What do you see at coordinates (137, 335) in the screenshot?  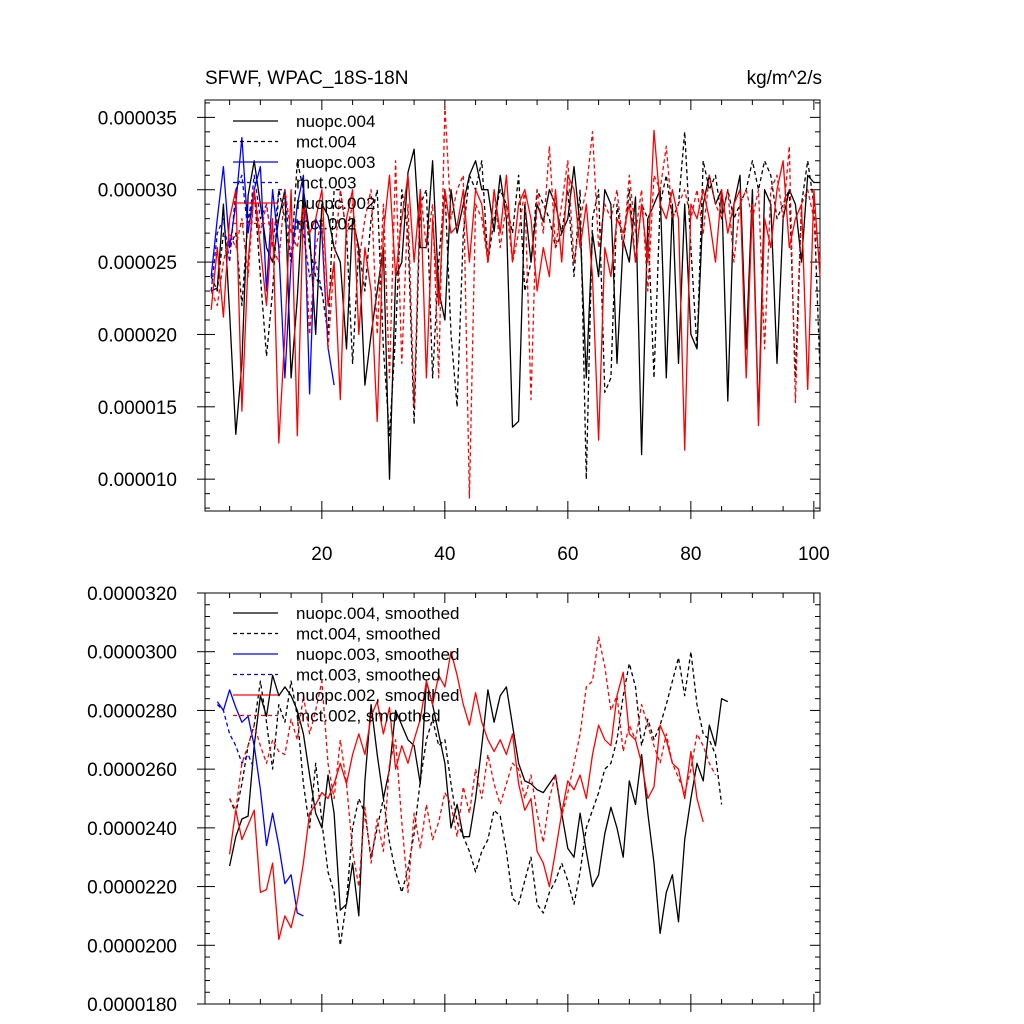 I see `y-tick-label: 0.000020` at bounding box center [137, 335].